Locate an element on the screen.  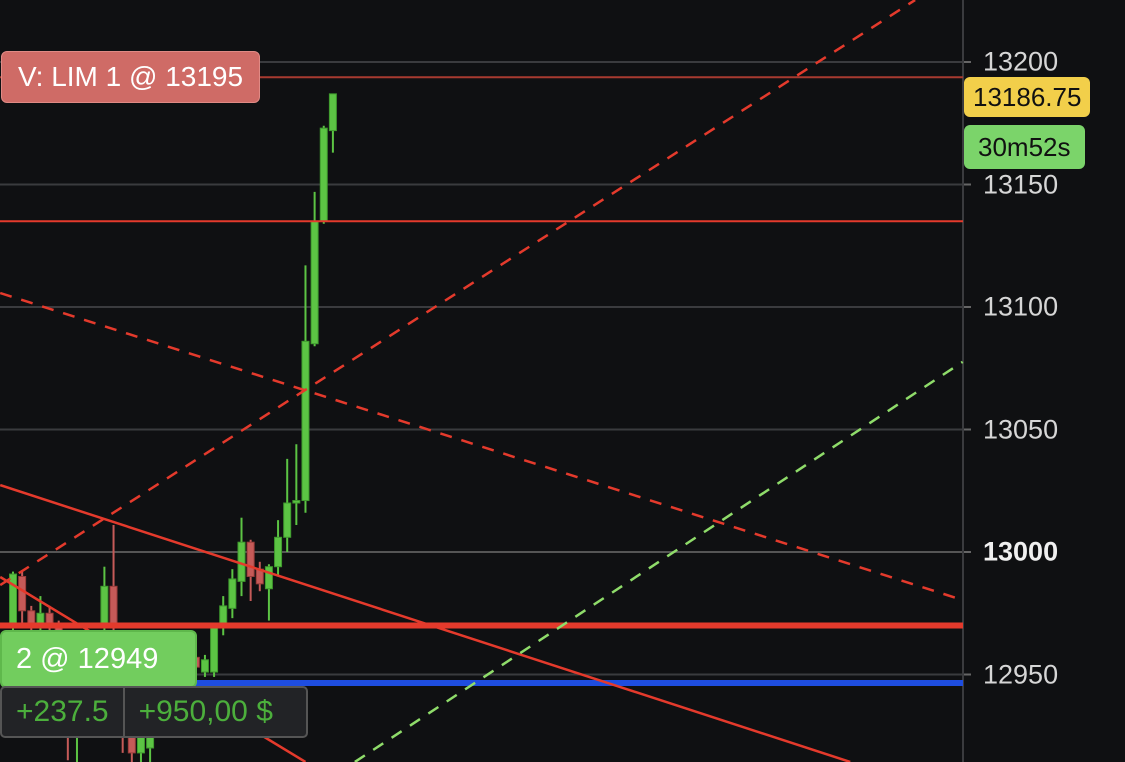
axis-tick-label: 12950 is located at coordinates (1021, 674).